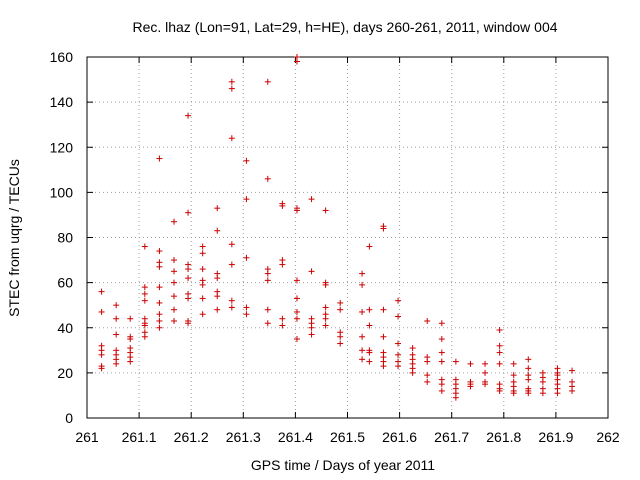 This screenshot has width=640, height=480. What do you see at coordinates (65, 373) in the screenshot?
I see `y-tick-label: 20` at bounding box center [65, 373].